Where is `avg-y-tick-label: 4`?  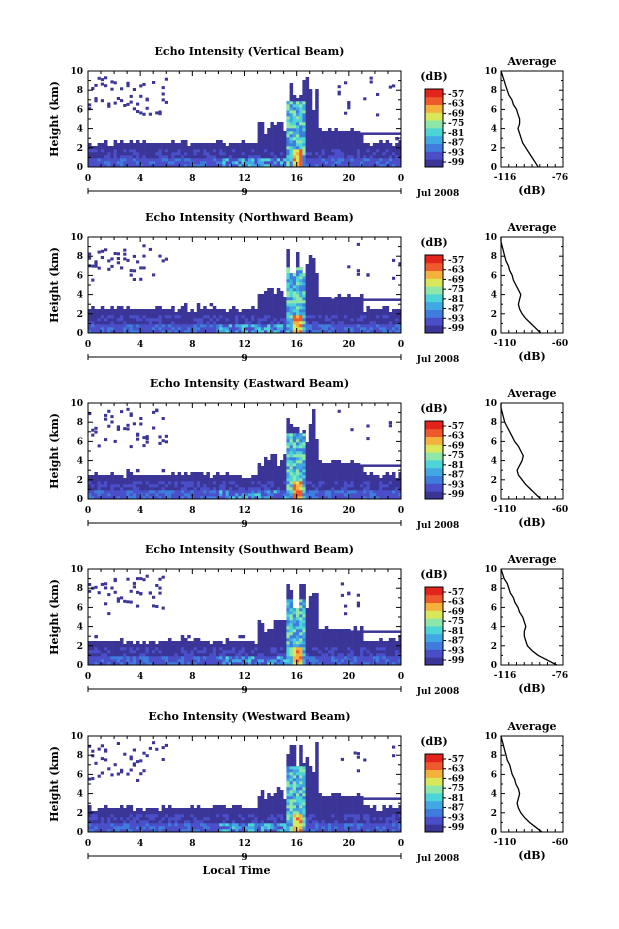
avg-y-tick-label: 4 is located at coordinates (494, 130).